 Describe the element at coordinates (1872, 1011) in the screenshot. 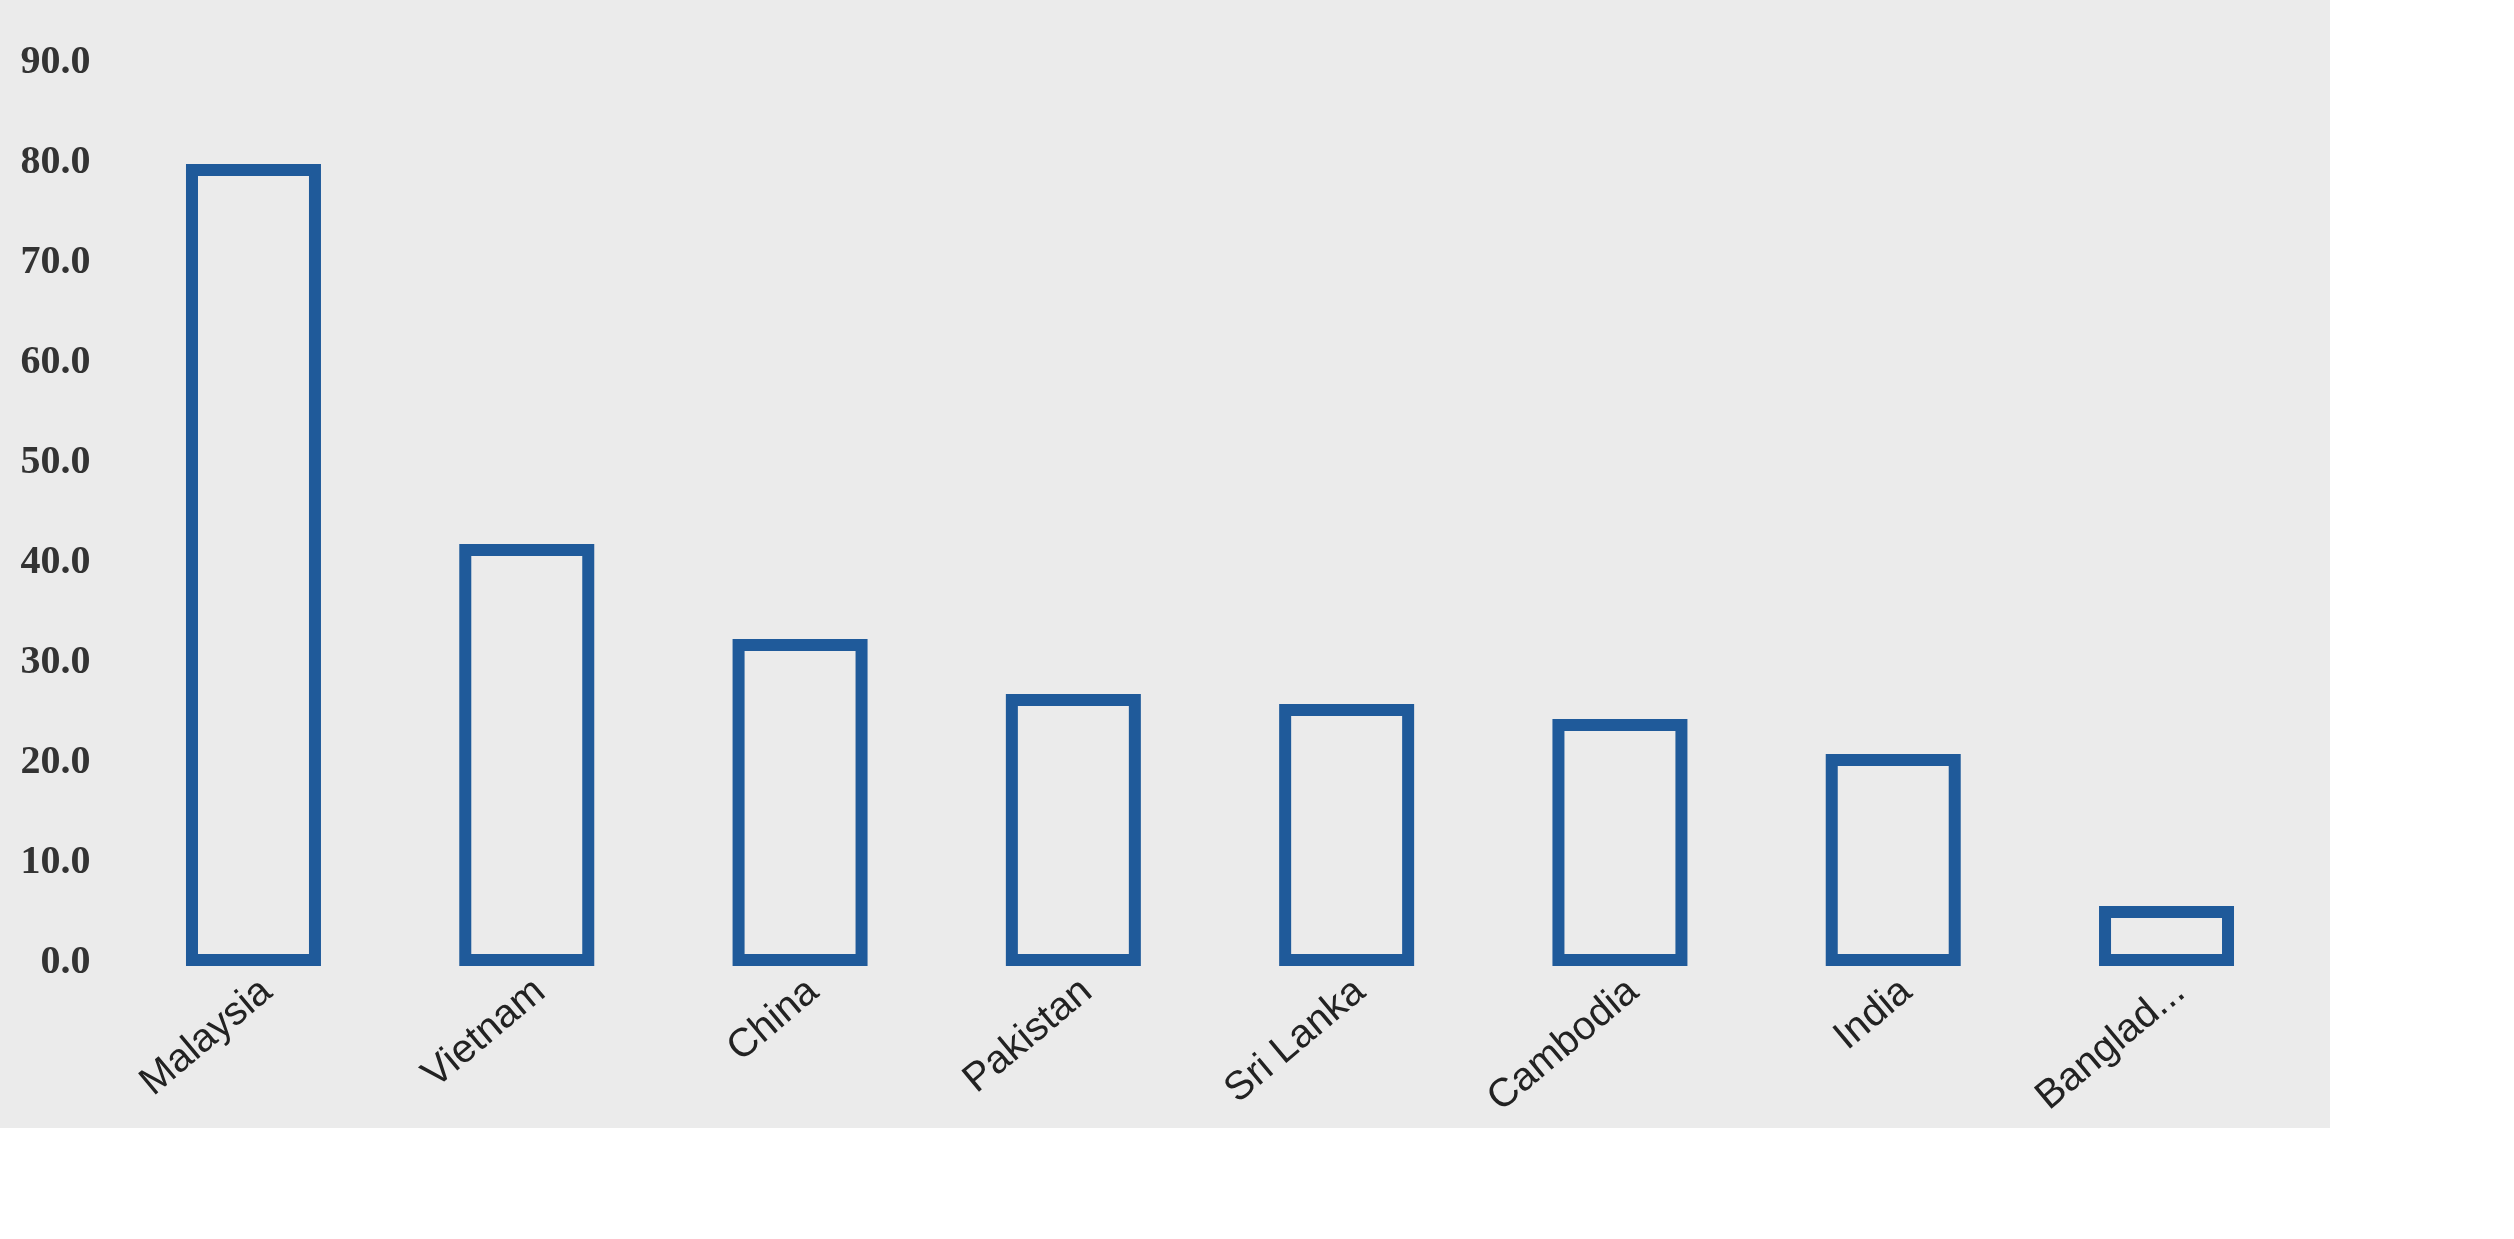

I see `x-tick-label: India` at that location.